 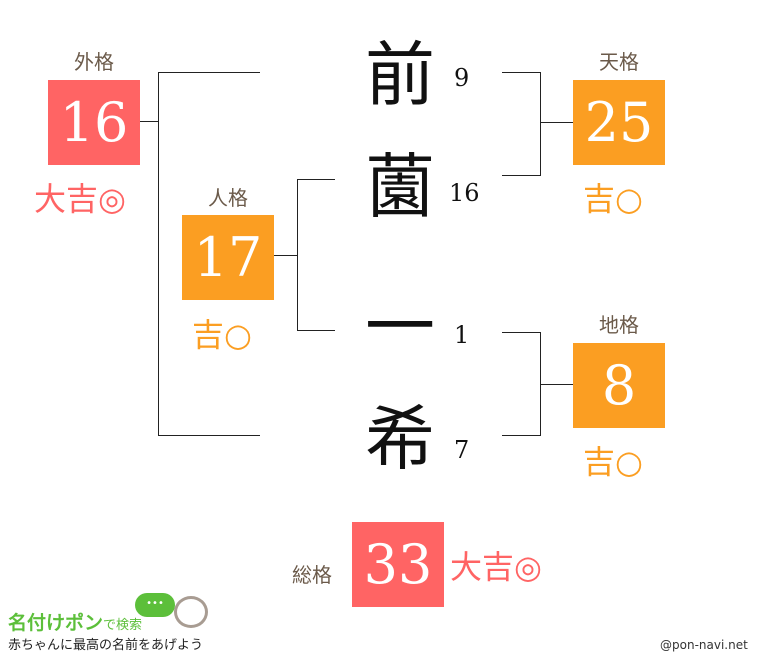 What do you see at coordinates (155, 605) in the screenshot?
I see `speech-bubble-icon: •••` at bounding box center [155, 605].